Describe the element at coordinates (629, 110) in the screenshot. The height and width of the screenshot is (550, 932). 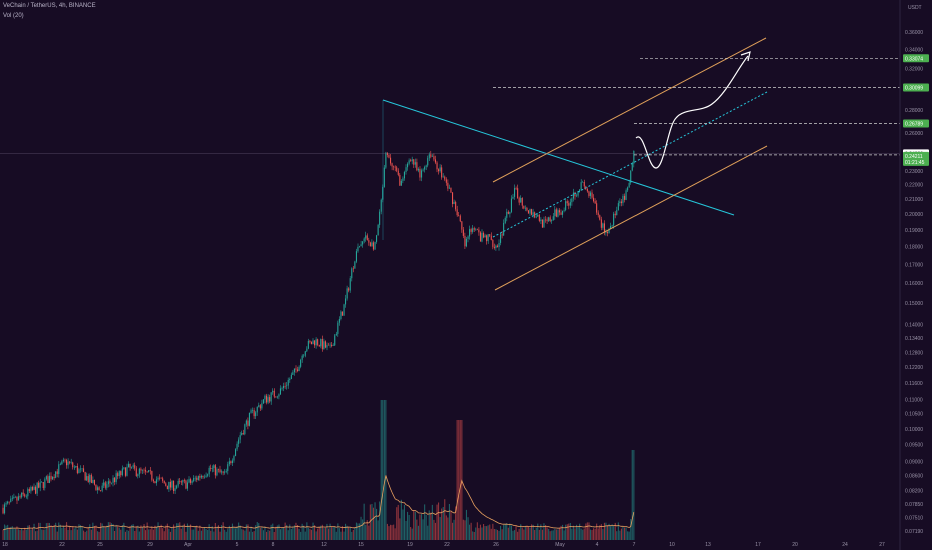
I see `channel-upper-line` at that location.